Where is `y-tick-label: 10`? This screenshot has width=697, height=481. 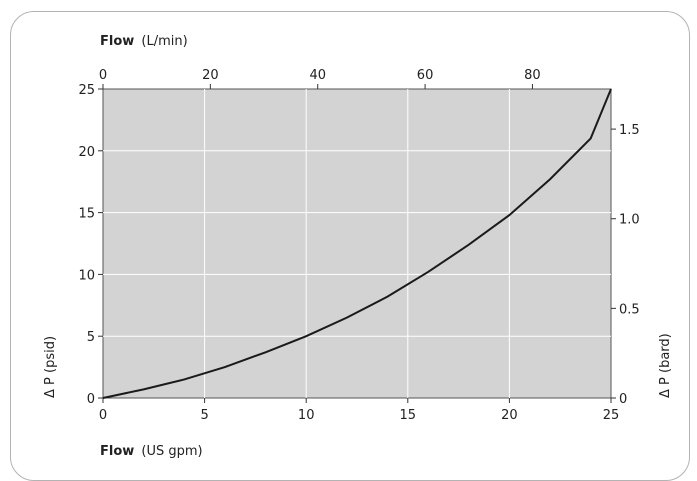 y-tick-label: 10 is located at coordinates (86, 275).